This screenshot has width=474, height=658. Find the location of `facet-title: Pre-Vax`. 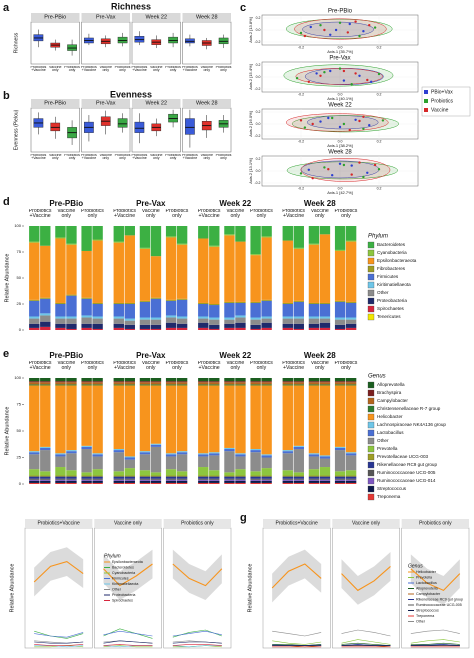

facet-title: Pre-Vax is located at coordinates (151, 355).